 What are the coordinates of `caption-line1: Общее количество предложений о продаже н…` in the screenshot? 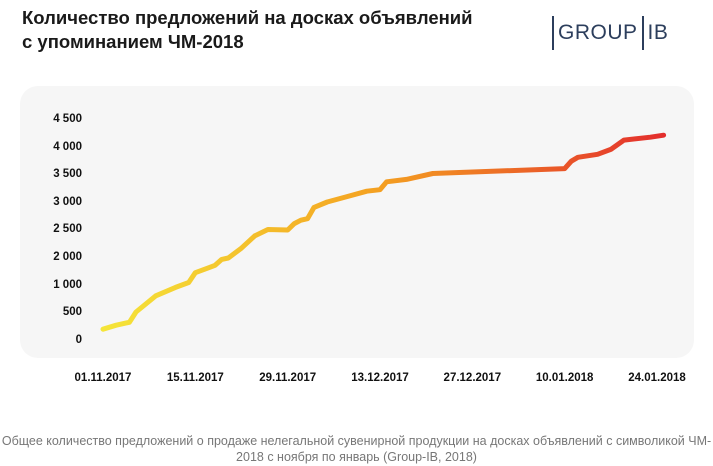 It's located at (356, 441).